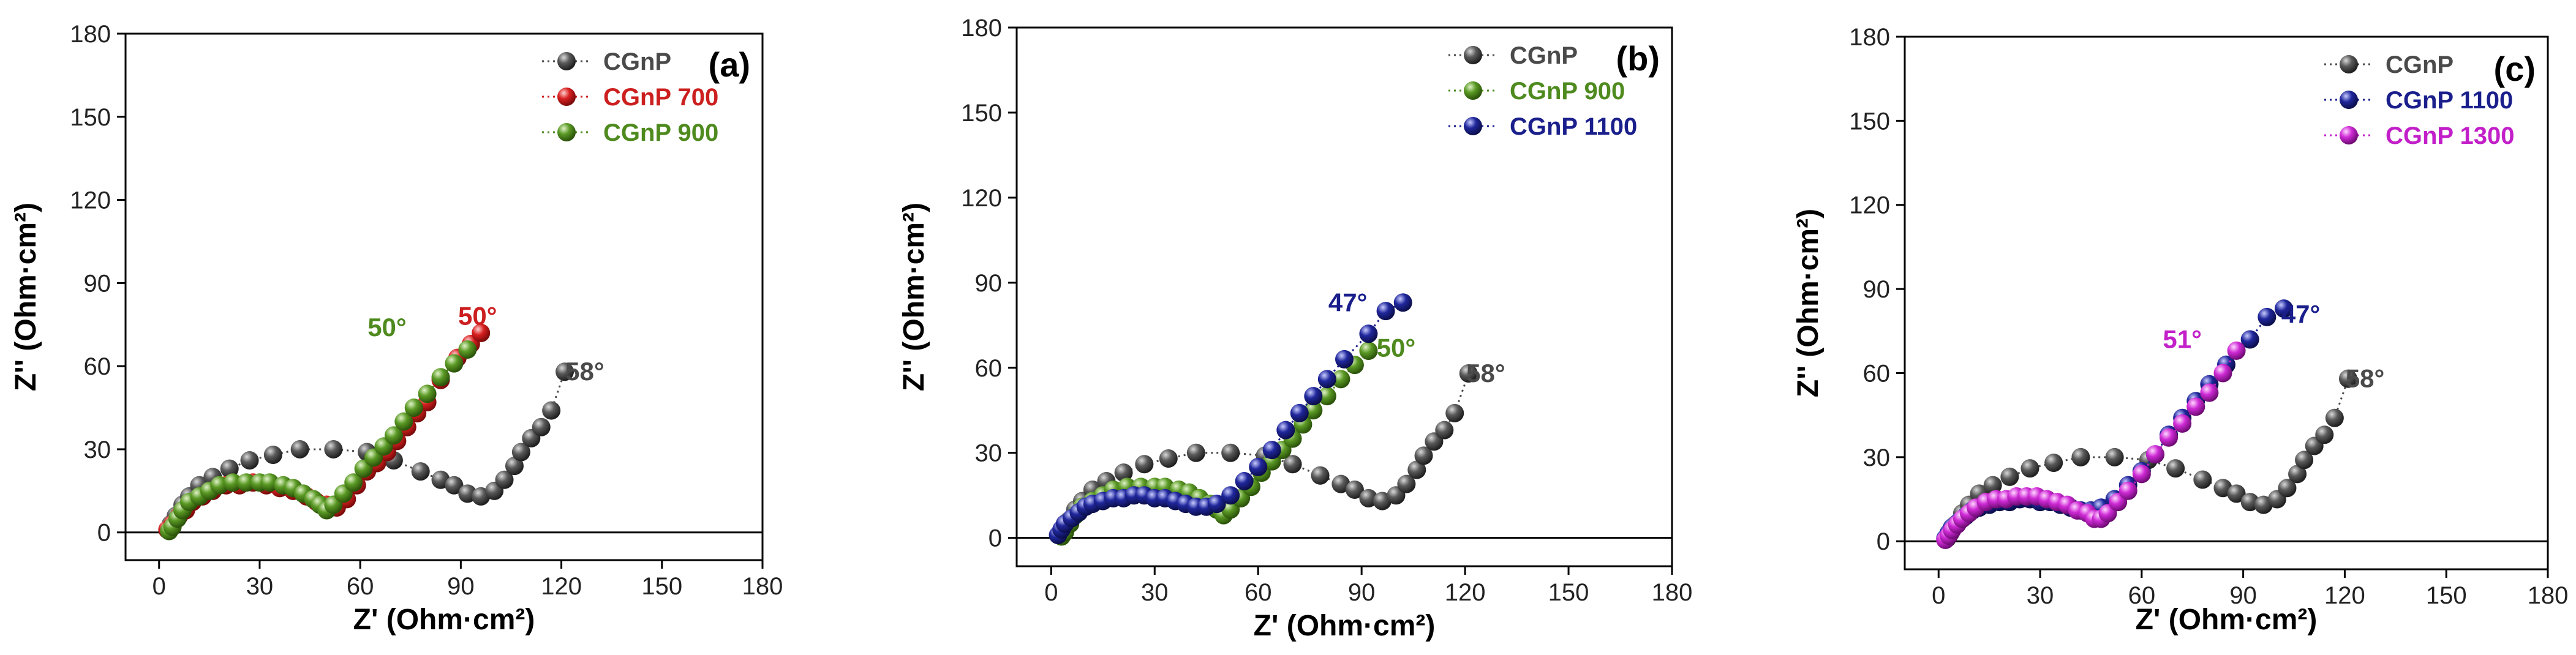 The height and width of the screenshot is (655, 2576). Describe the element at coordinates (2548, 595) in the screenshot. I see `panel-c-xtick-label: 180` at that location.